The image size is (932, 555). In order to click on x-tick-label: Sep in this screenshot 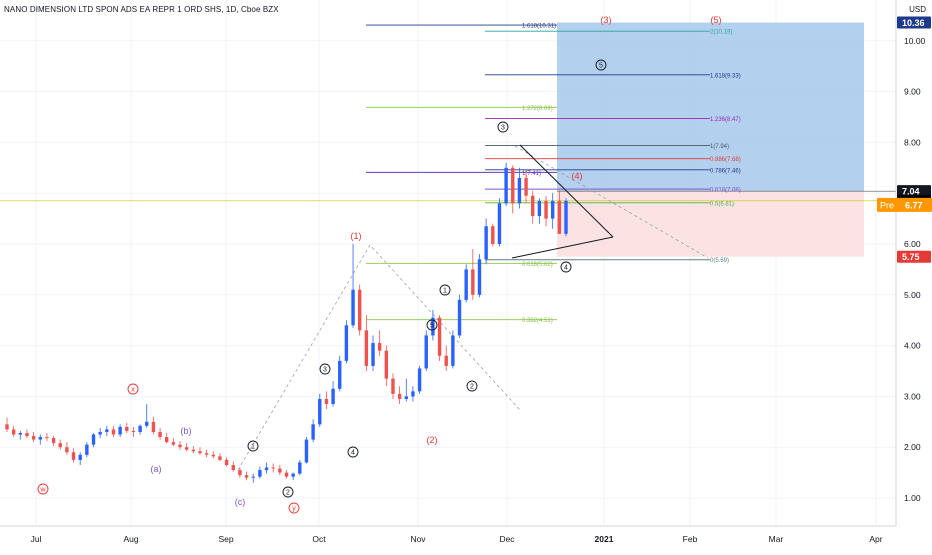, I will do `click(225, 539)`.